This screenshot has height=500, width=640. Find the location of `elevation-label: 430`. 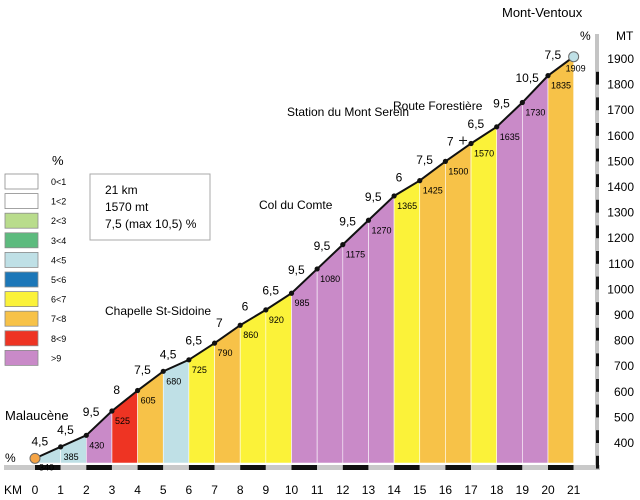

elevation-label: 430 is located at coordinates (96, 445).